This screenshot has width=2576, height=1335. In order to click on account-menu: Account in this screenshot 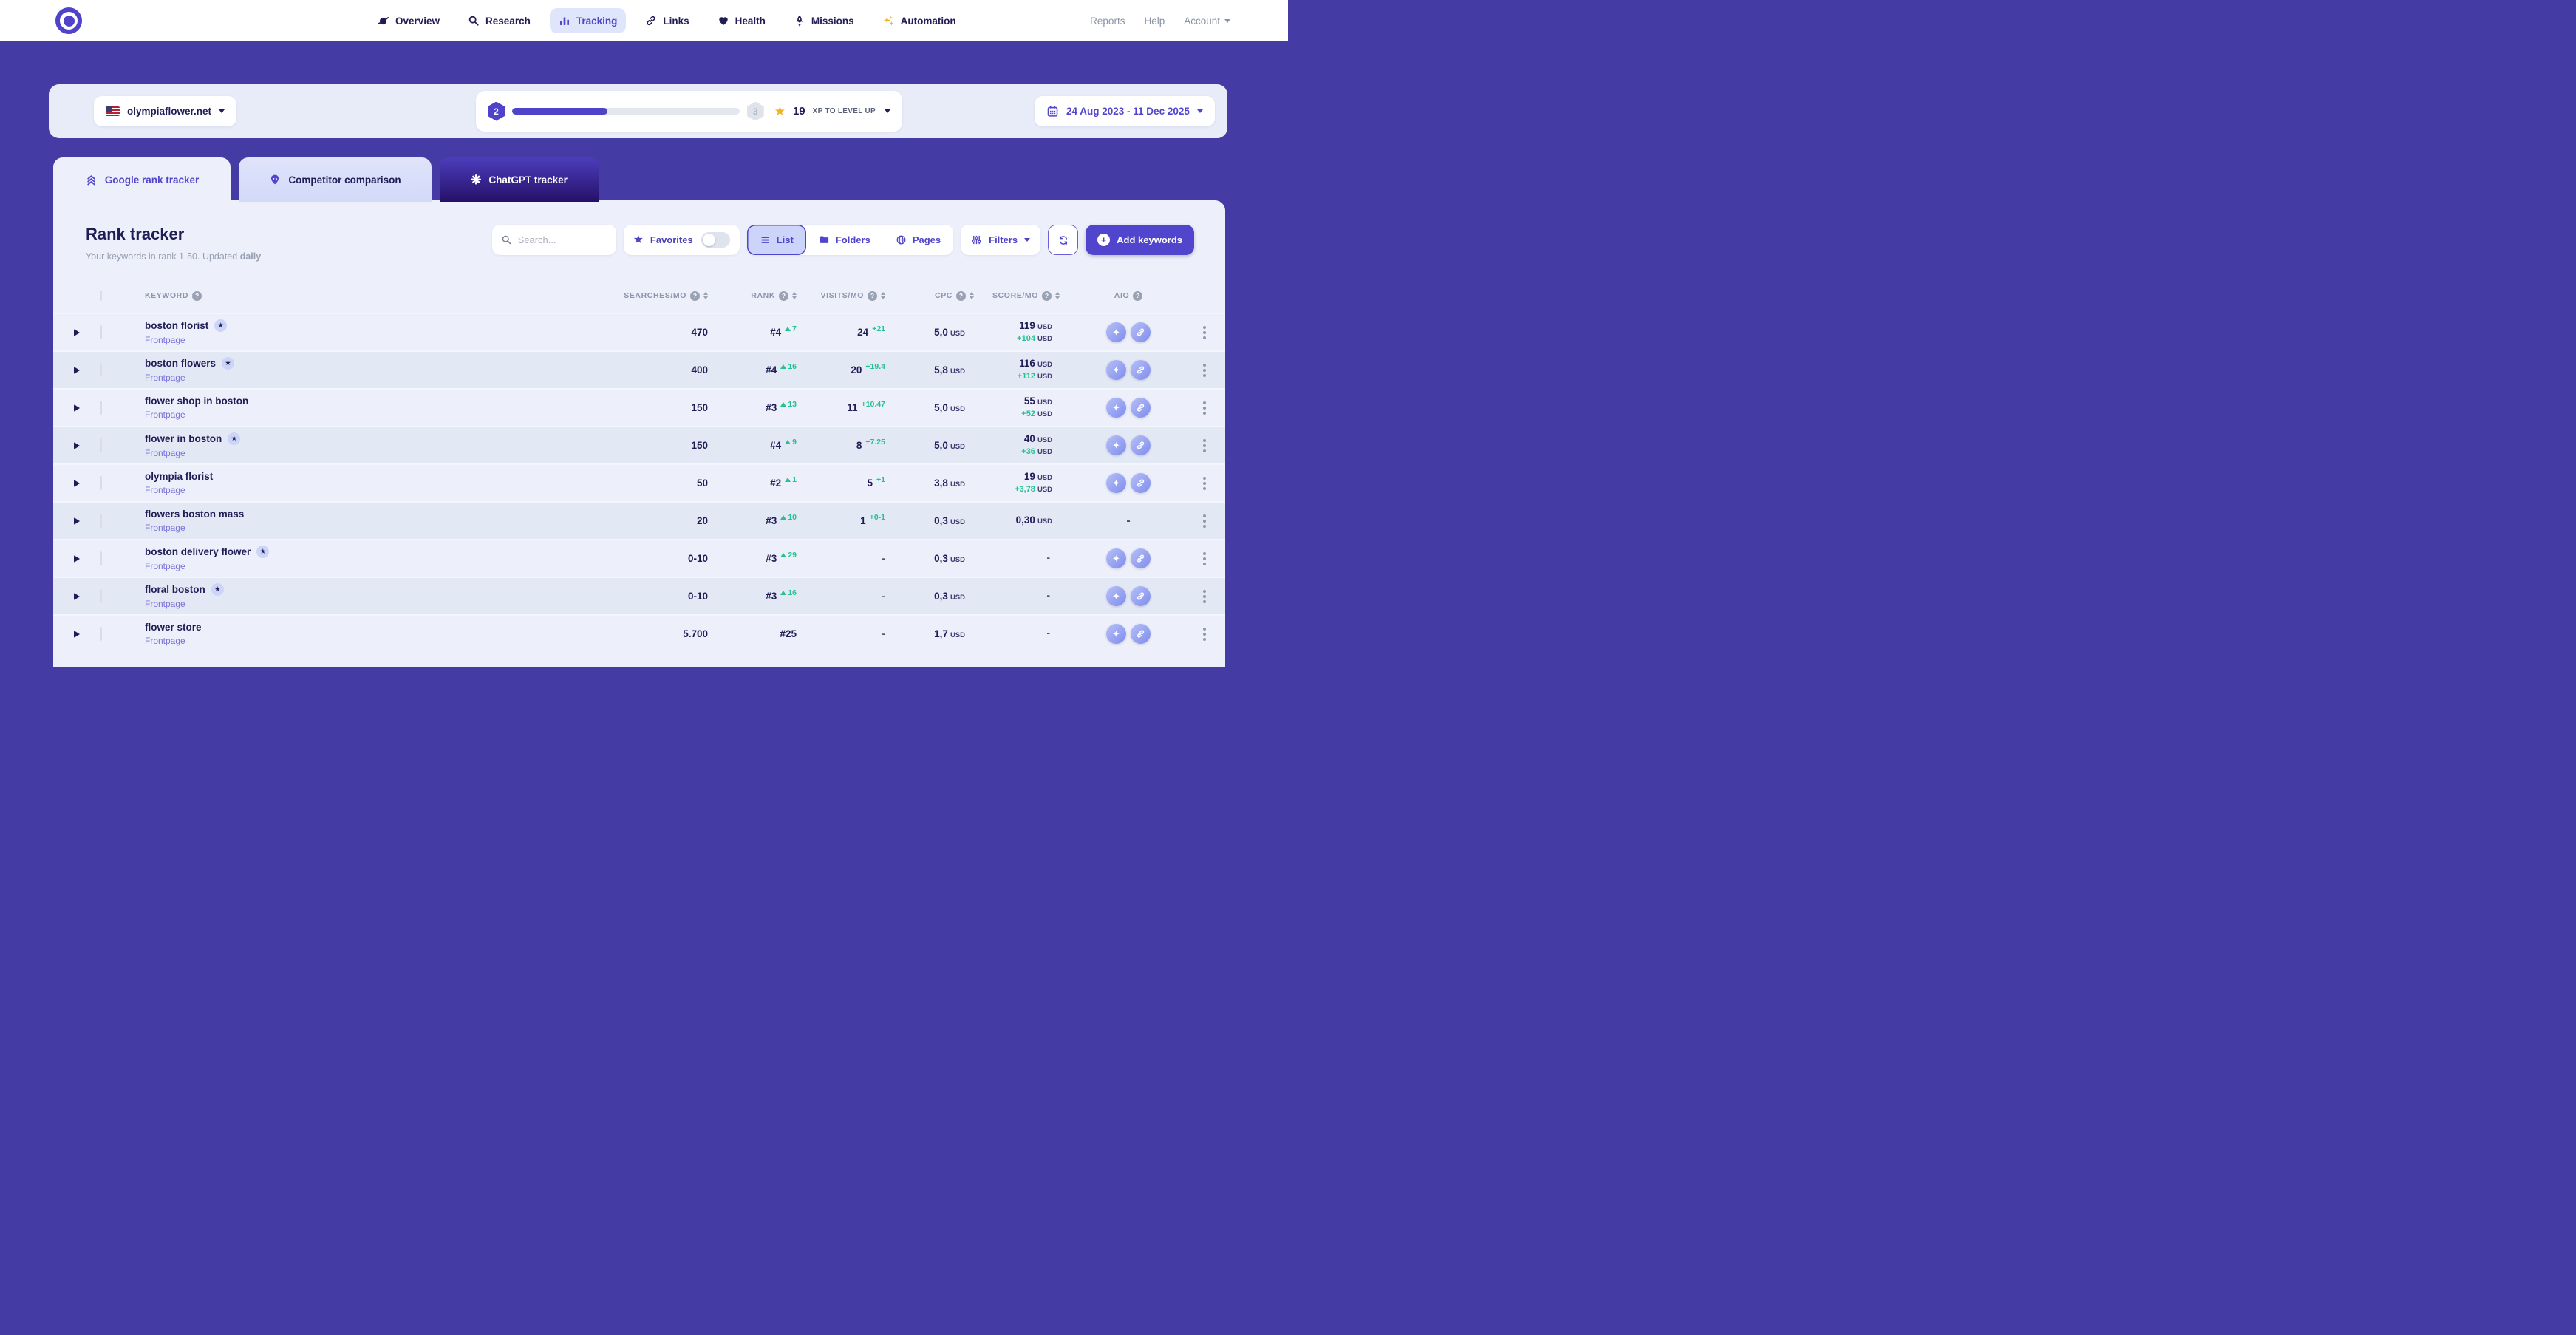, I will do `click(1207, 21)`.